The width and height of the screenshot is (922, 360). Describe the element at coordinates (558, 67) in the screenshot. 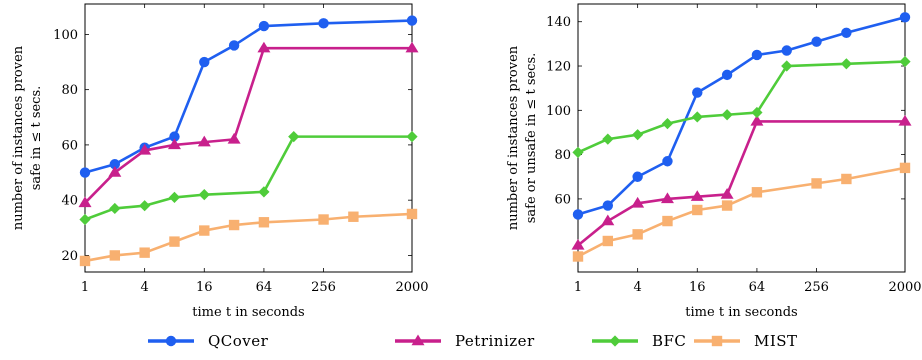

I see `y-tick-label: 120` at that location.